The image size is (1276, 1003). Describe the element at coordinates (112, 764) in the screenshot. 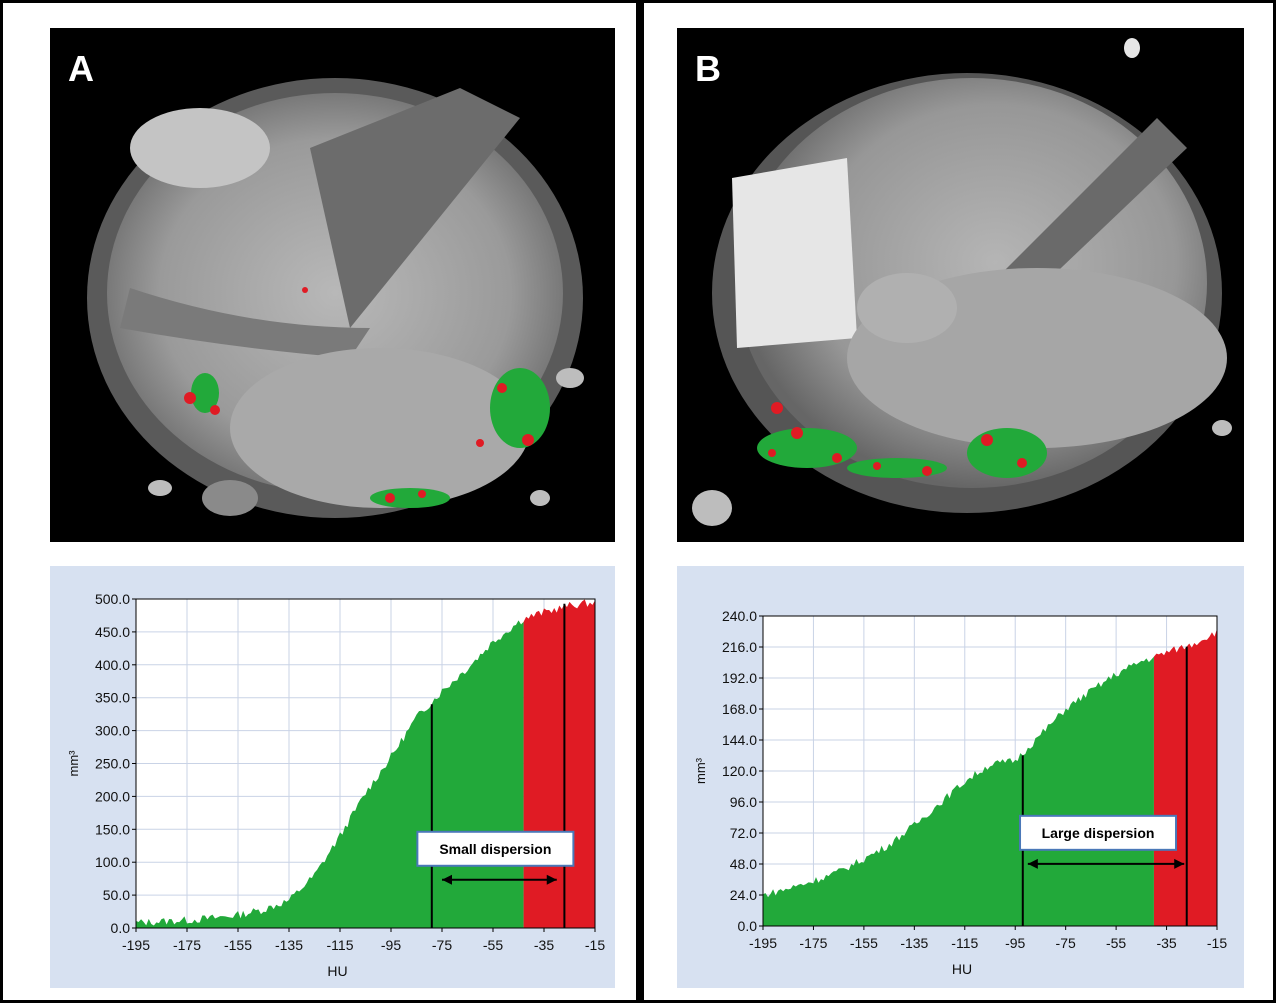

I see `y-tick-label: 250.0` at that location.